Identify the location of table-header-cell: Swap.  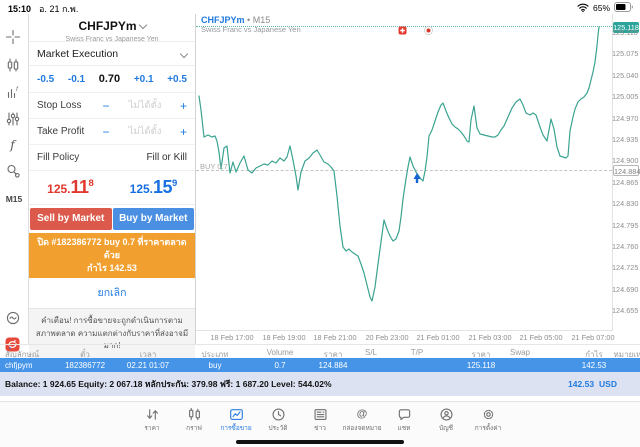
(520, 352).